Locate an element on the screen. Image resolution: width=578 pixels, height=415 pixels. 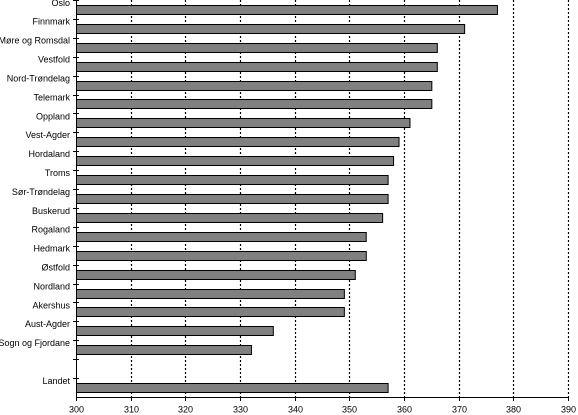
category-label: Landet is located at coordinates (56, 381).